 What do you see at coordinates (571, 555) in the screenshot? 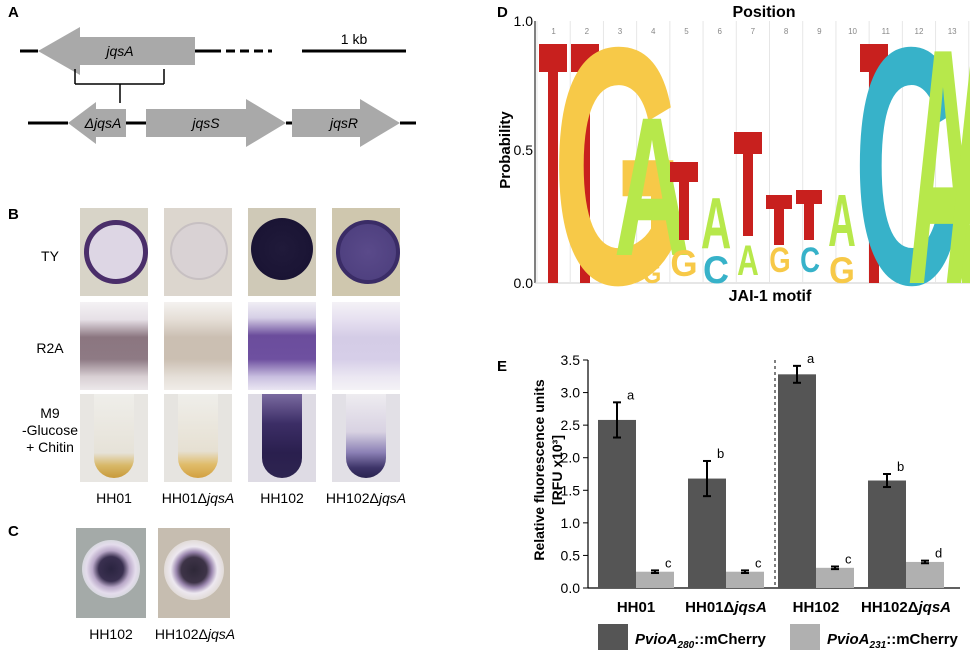
I see `bar-ytick-label: 0.5` at bounding box center [571, 555].